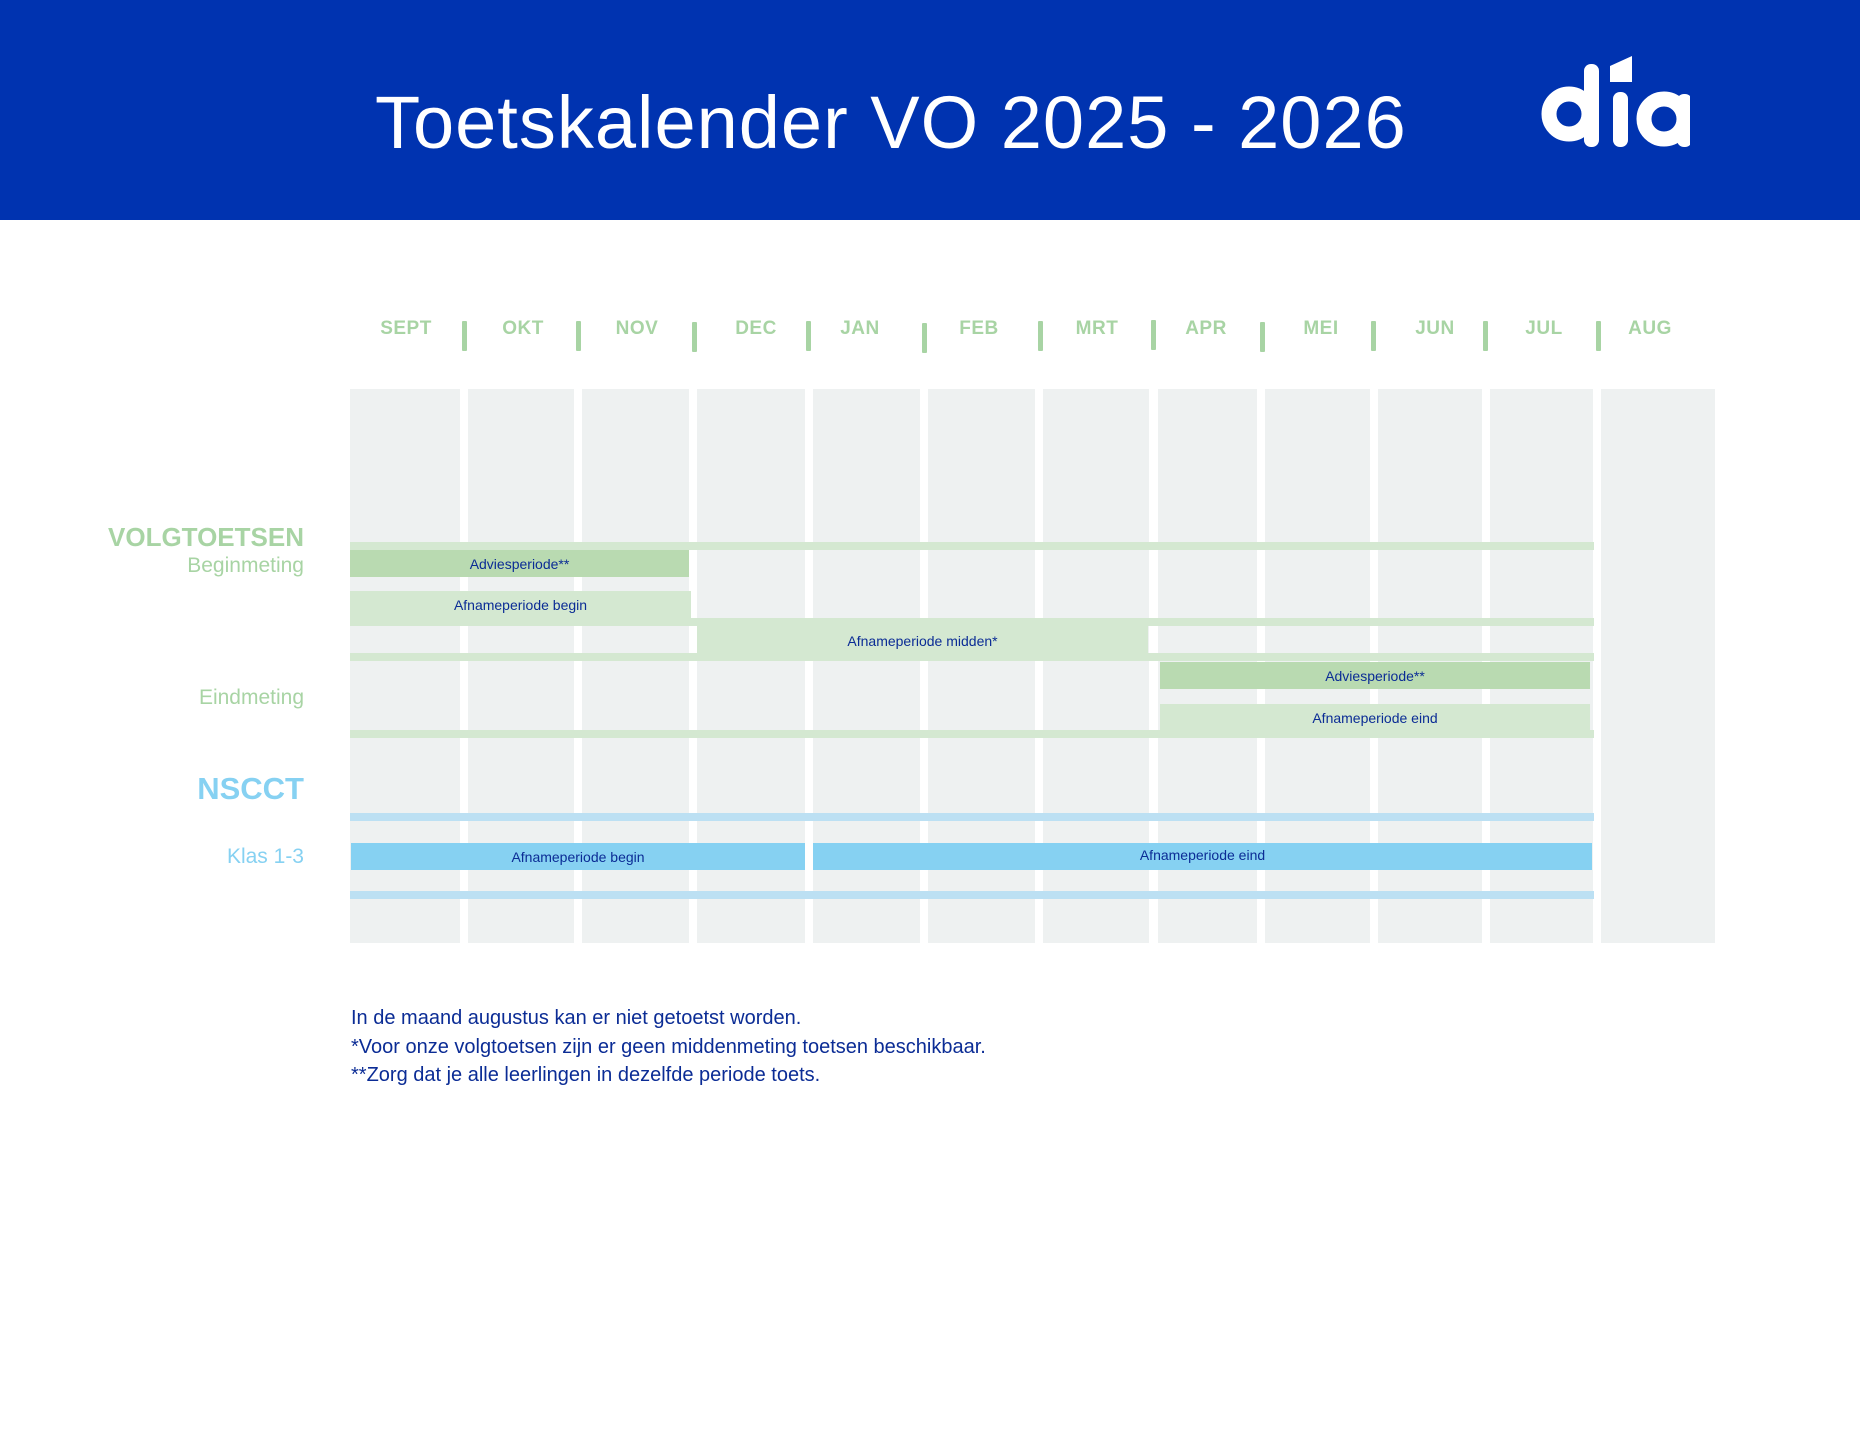 The height and width of the screenshot is (1453, 1860). I want to click on row-label-beginmeting: Beginmeting, so click(245, 565).